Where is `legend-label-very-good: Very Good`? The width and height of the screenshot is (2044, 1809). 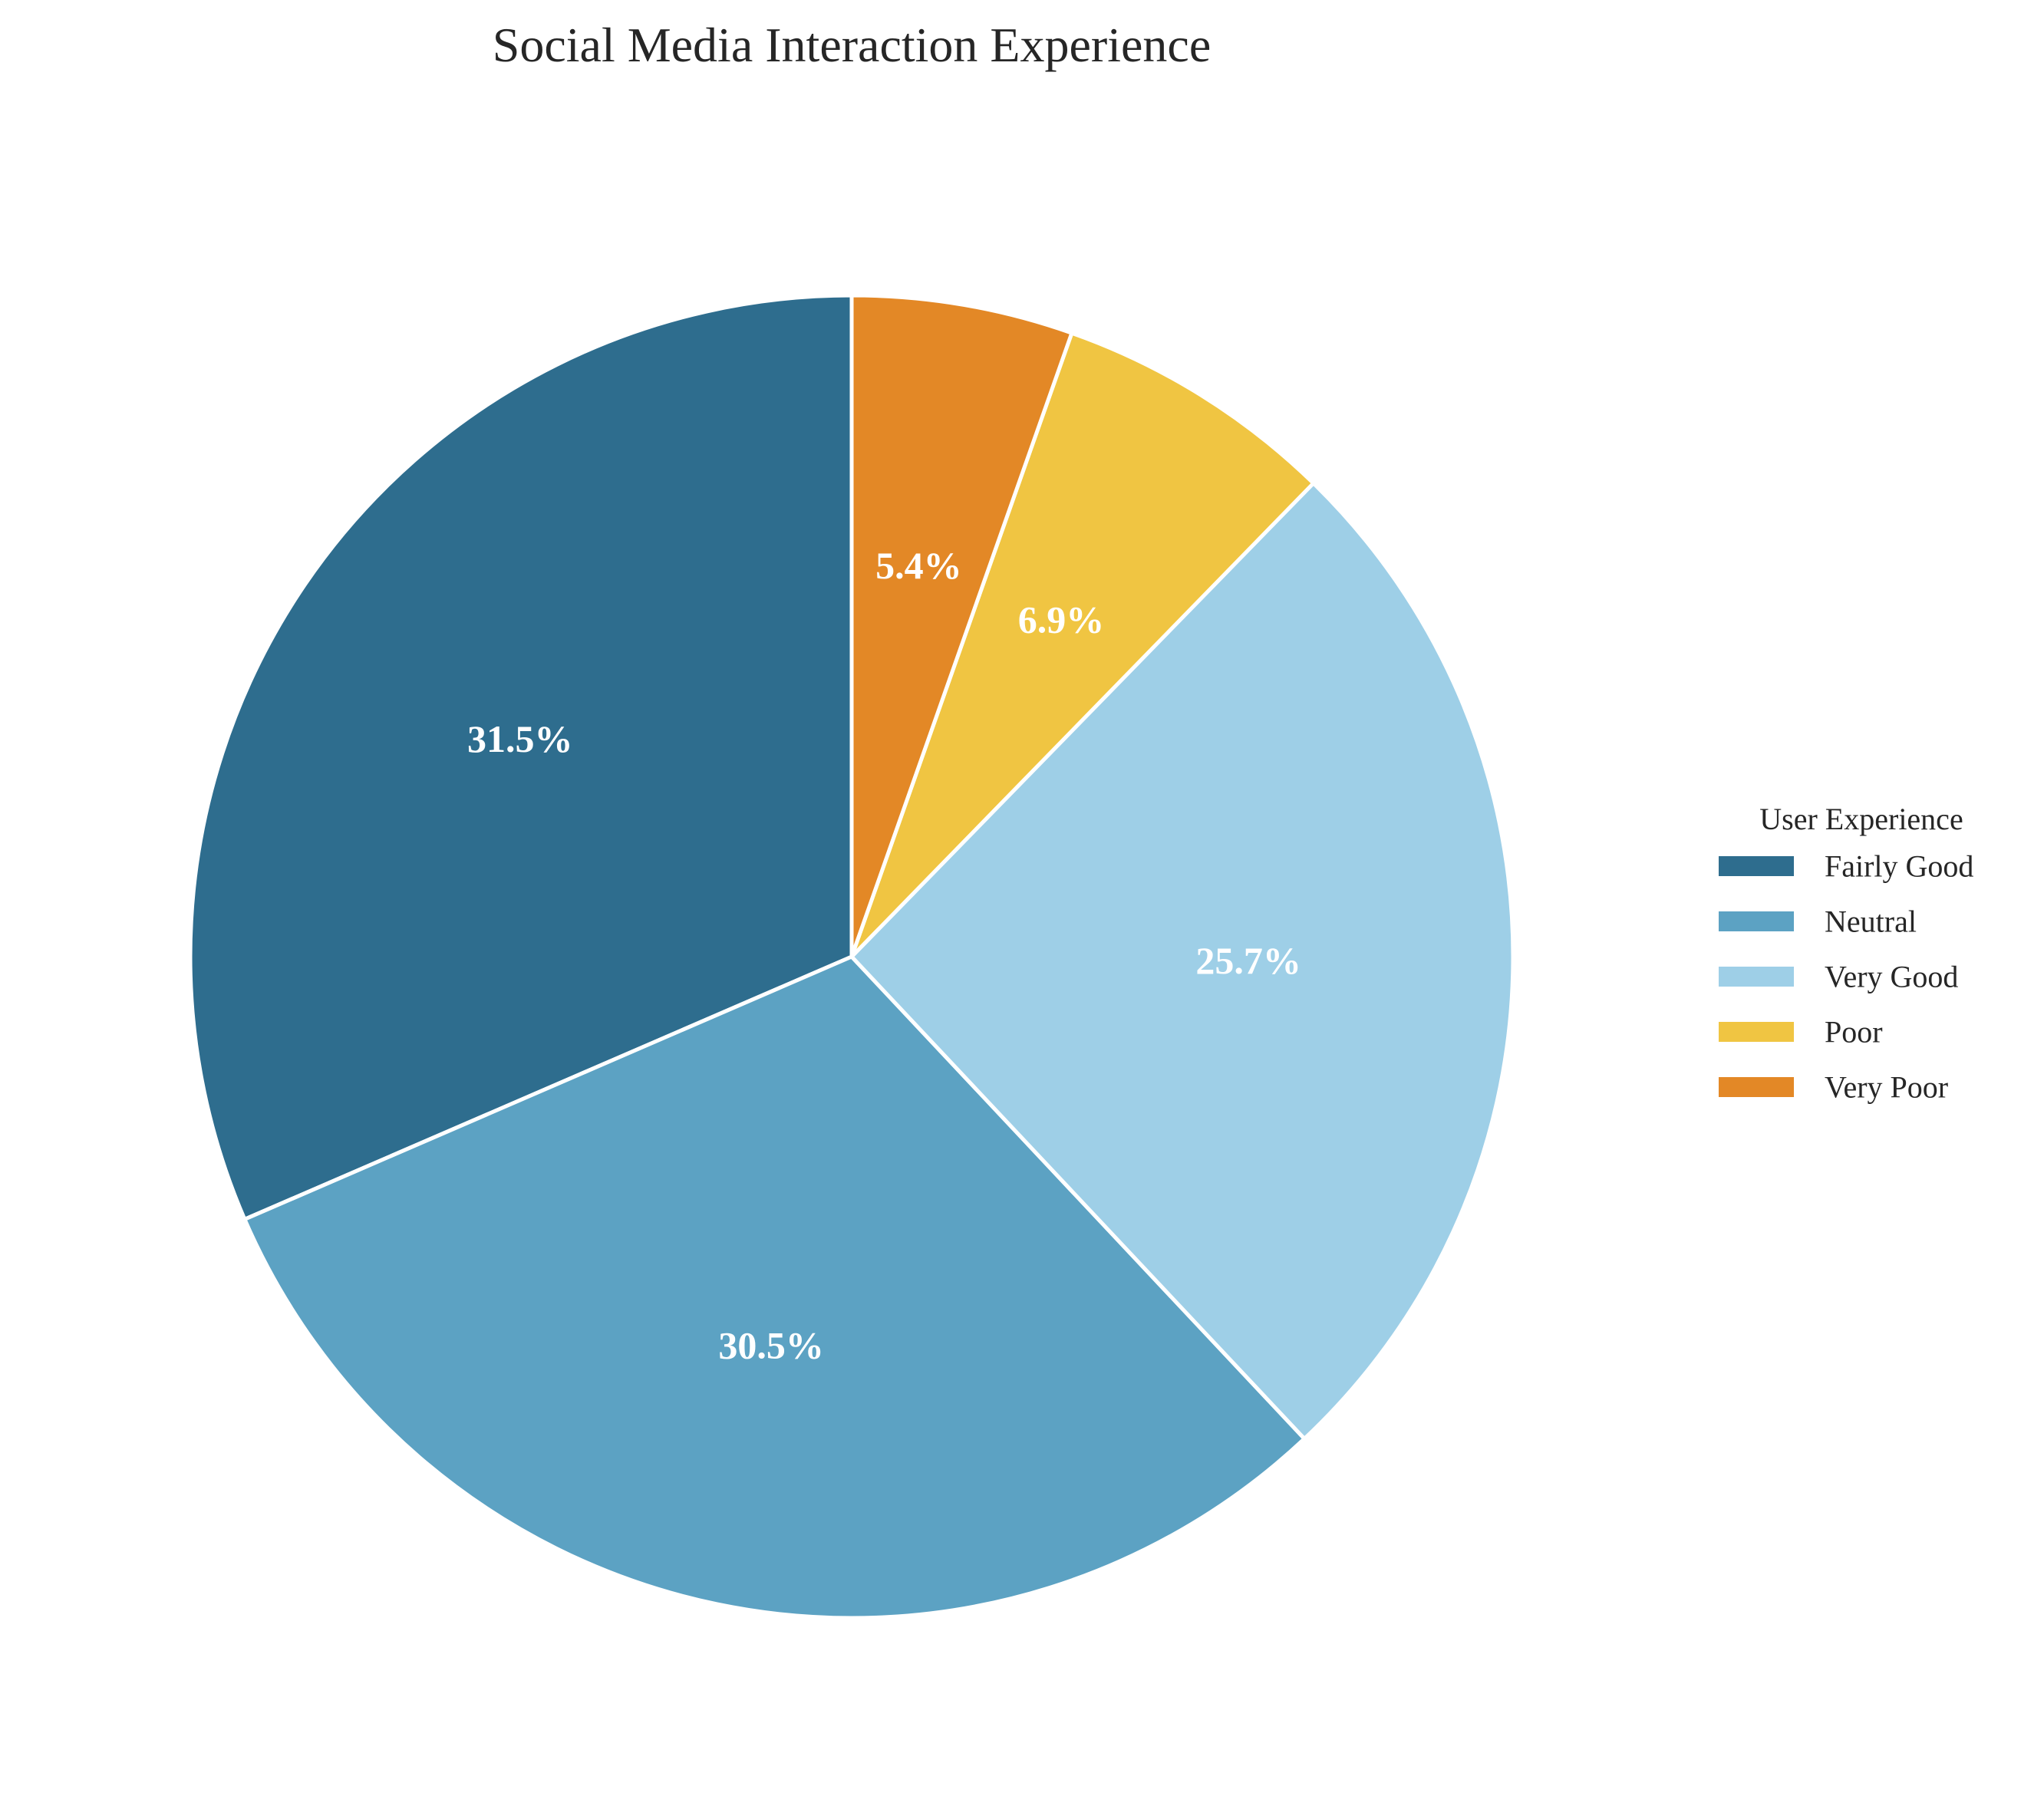 legend-label-very-good: Very Good is located at coordinates (1891, 977).